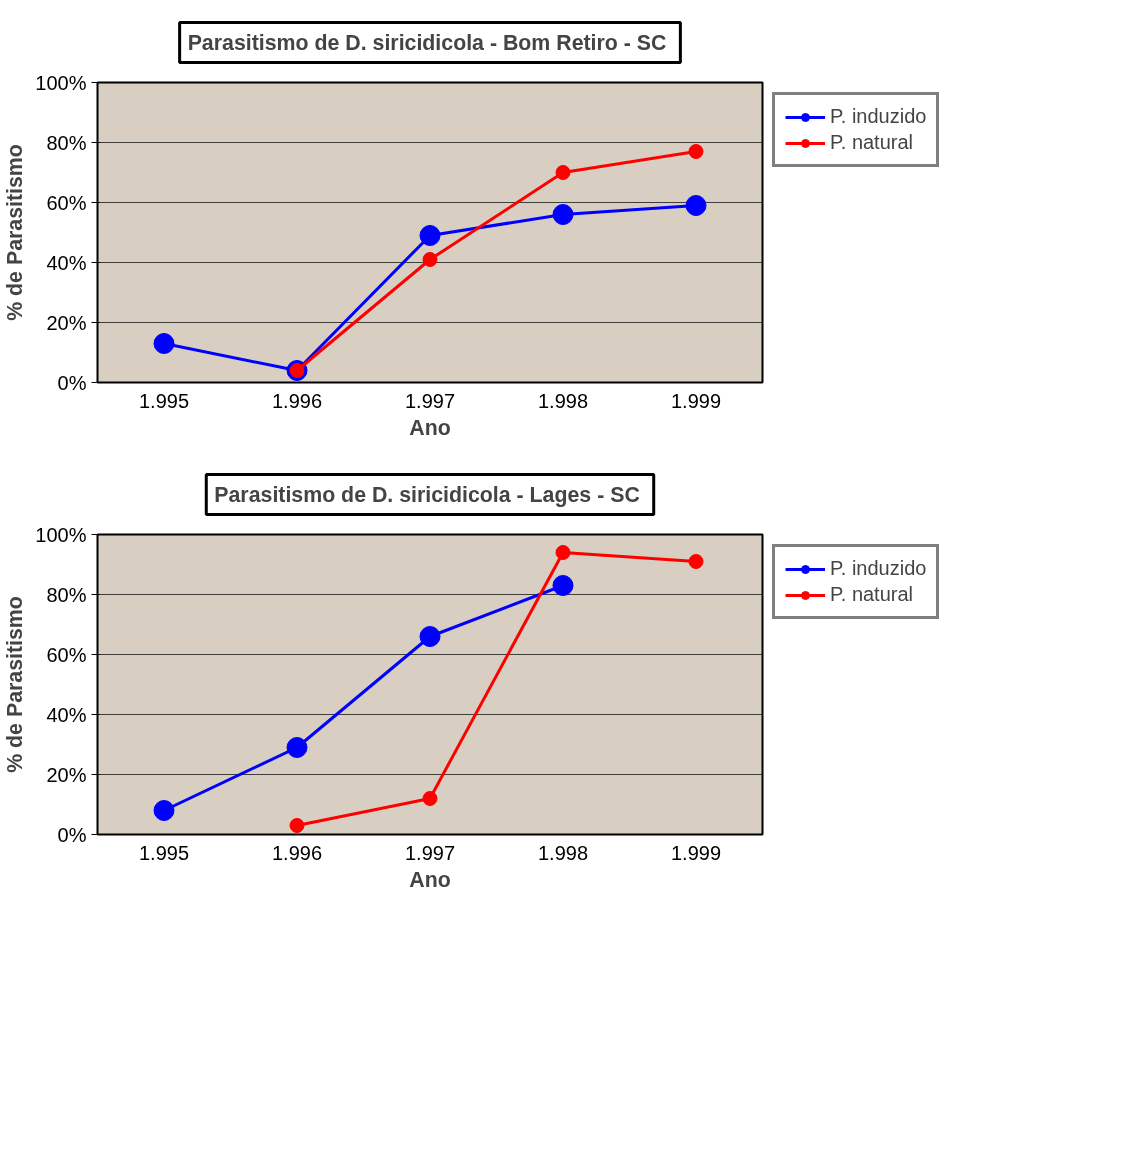  Describe the element at coordinates (427, 494) in the screenshot. I see `chart-title: Parasitismo de D. siricidicola - Lages - SC` at that location.